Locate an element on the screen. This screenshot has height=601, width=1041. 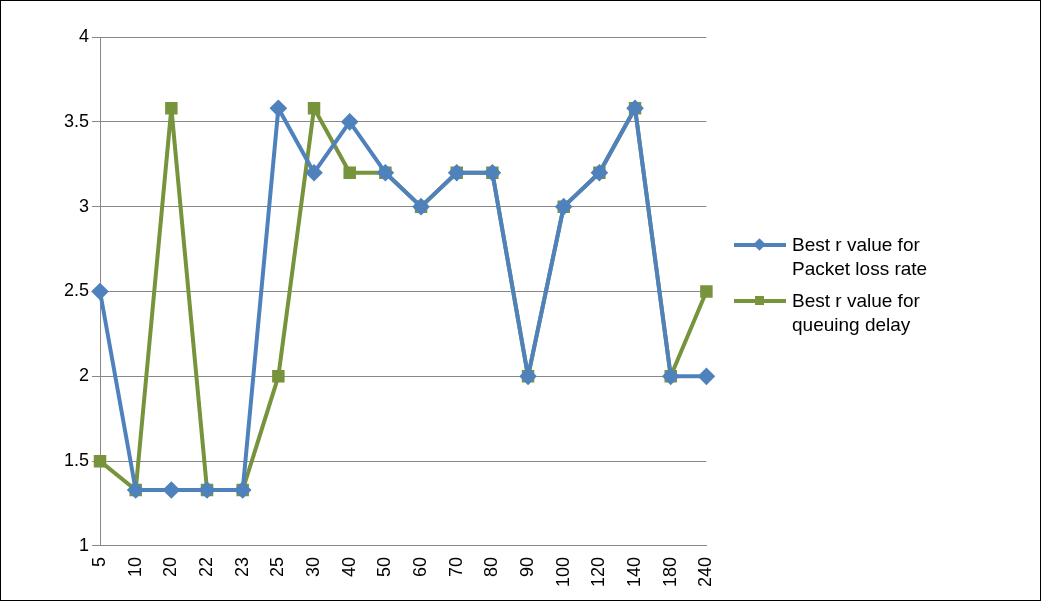
x-tick-label: 60 is located at coordinates (420, 566).